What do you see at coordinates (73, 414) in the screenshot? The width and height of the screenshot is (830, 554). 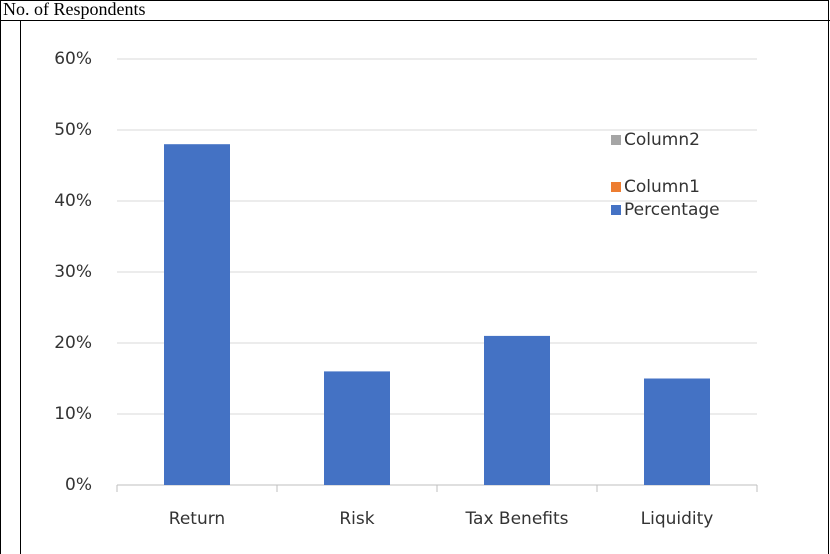 I see `y-tick-label: 10%` at bounding box center [73, 414].